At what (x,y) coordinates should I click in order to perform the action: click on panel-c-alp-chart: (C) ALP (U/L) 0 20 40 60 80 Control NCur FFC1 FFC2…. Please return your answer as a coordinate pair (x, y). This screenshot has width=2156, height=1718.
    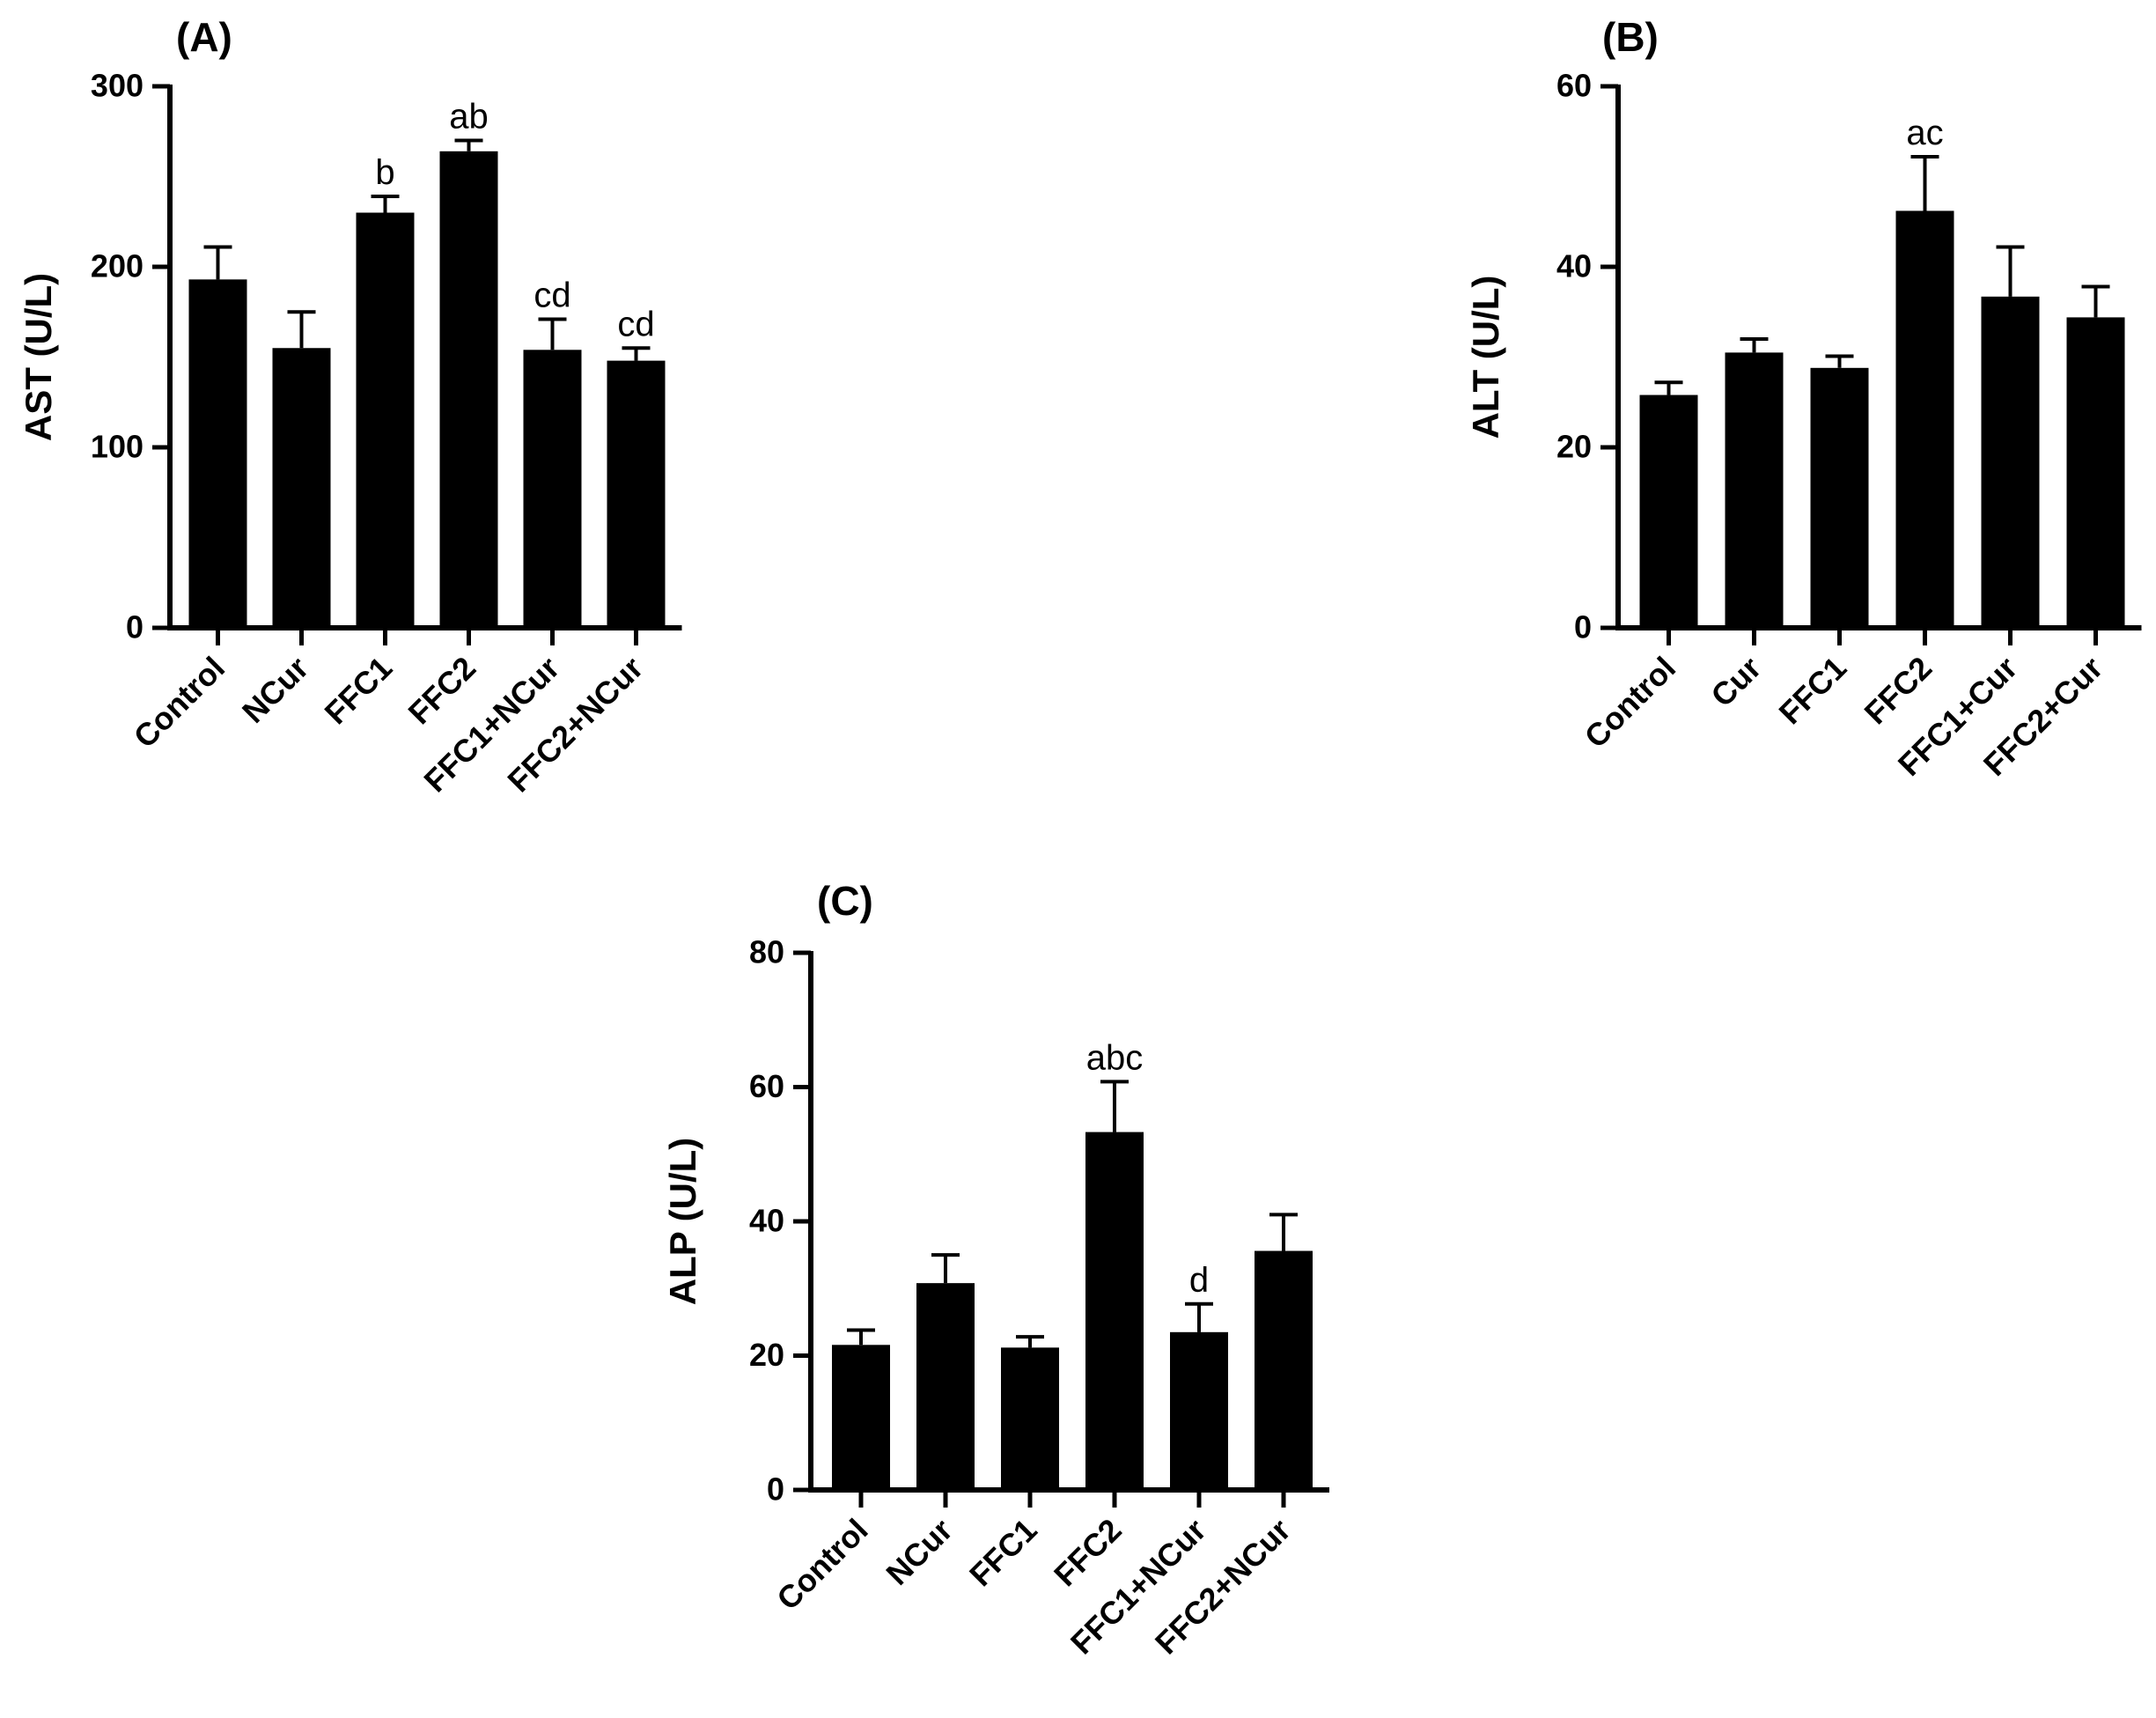
    Looking at the image, I should click on (995, 1269).